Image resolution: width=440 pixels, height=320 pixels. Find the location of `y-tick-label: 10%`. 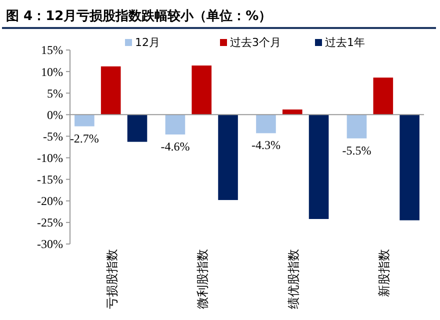

y-tick-label: 10% is located at coordinates (52, 71).